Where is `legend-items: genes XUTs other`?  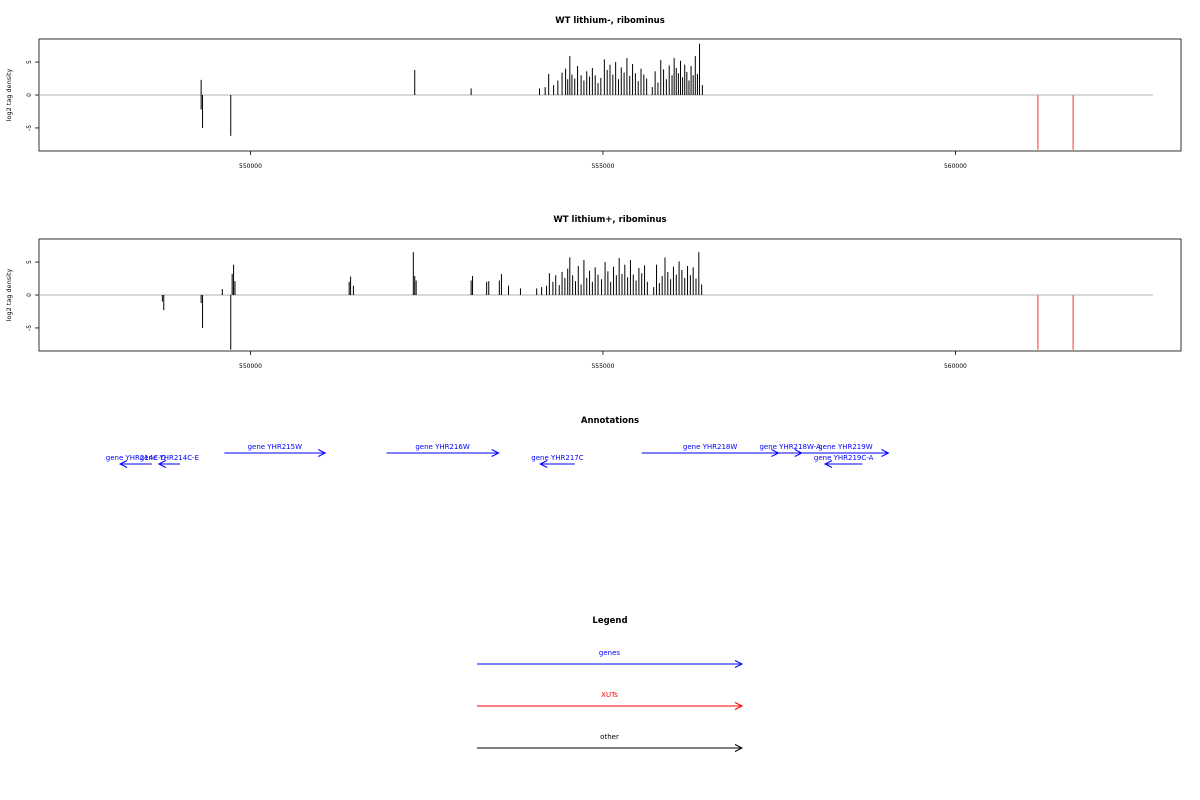
legend-items: genes XUTs other is located at coordinates (610, 700).